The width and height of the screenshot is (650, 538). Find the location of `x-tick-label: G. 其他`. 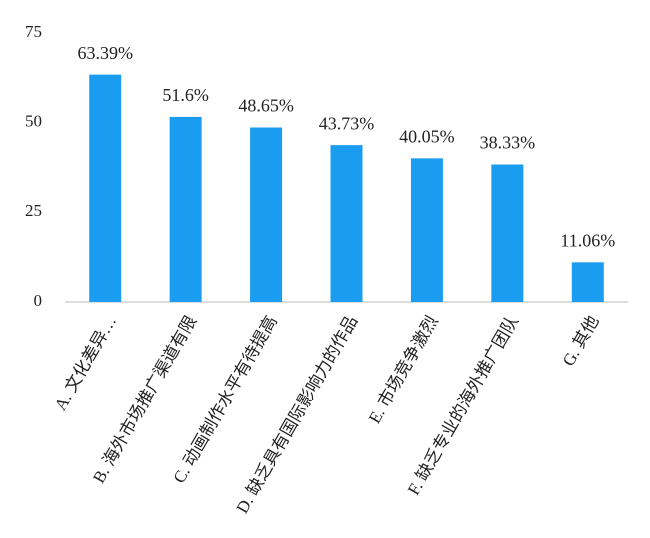

x-tick-label: G. 其他 is located at coordinates (581, 340).